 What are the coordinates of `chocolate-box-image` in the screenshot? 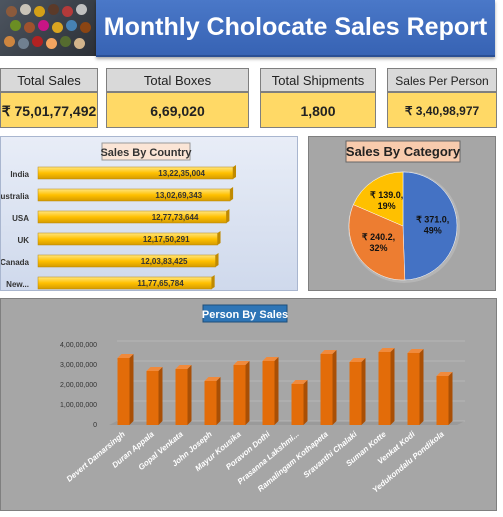 It's located at (48, 28).